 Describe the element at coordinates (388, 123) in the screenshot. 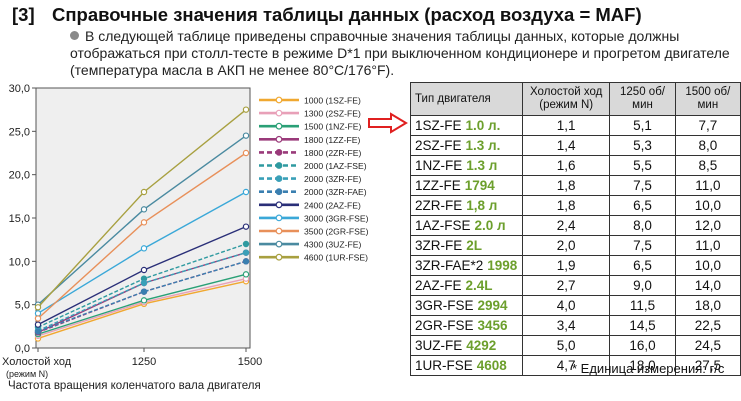

I see `arrow-right-icon` at that location.